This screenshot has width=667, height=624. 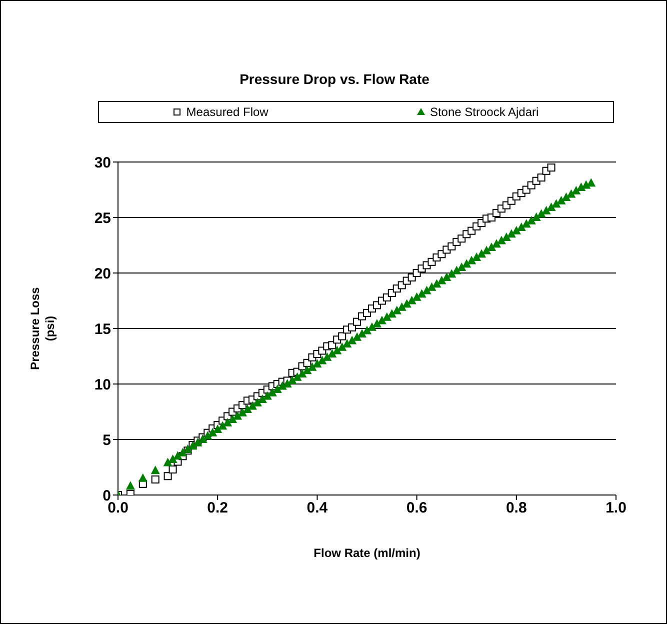 What do you see at coordinates (102, 218) in the screenshot?
I see `y-tick-label: 25` at bounding box center [102, 218].